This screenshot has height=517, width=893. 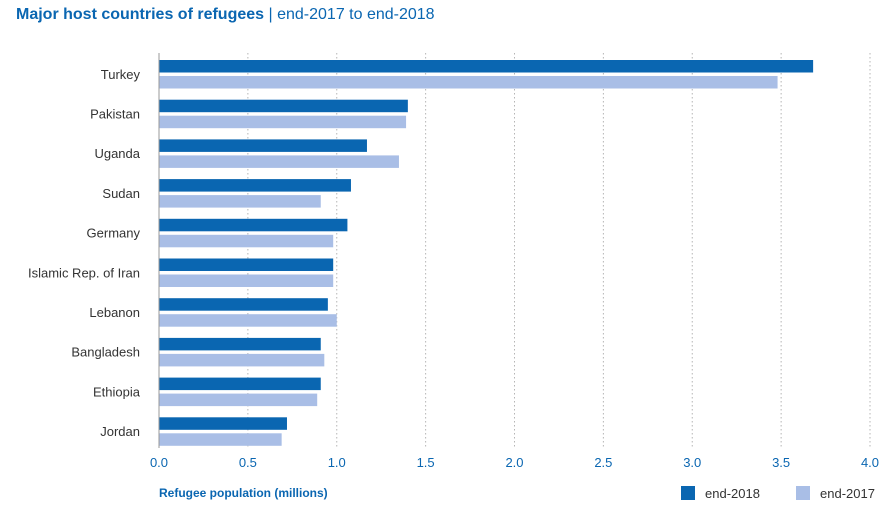 I want to click on x-tick-label: 0.5, so click(x=248, y=462).